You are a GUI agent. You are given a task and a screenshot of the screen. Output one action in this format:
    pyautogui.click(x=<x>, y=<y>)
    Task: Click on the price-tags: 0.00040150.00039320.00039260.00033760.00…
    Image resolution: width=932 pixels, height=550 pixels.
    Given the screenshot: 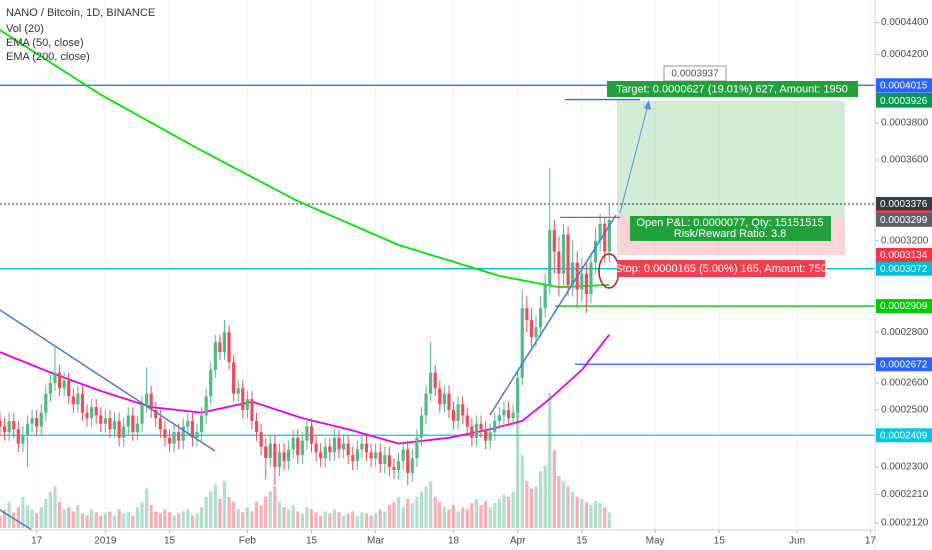 What is the action you would take?
    pyautogui.click(x=904, y=260)
    